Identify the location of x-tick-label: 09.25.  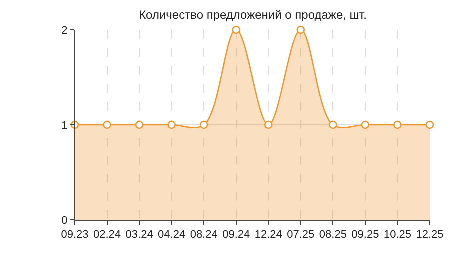
(366, 235).